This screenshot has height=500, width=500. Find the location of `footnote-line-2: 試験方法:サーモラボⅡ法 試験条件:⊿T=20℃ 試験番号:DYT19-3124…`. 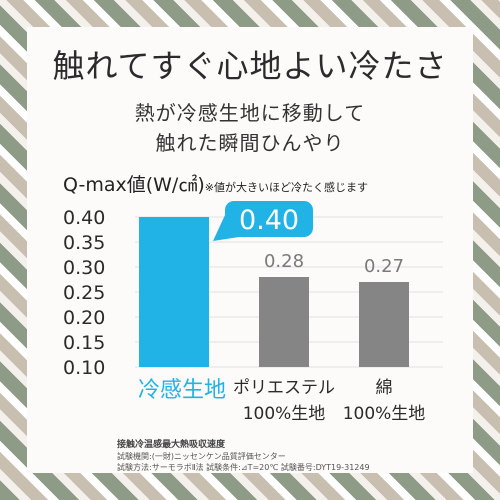

footnote-line-2: 試験方法:サーモラボⅡ法 試験条件:⊿T=20℃ 試験番号:DYT19-3124… is located at coordinates (243, 467).